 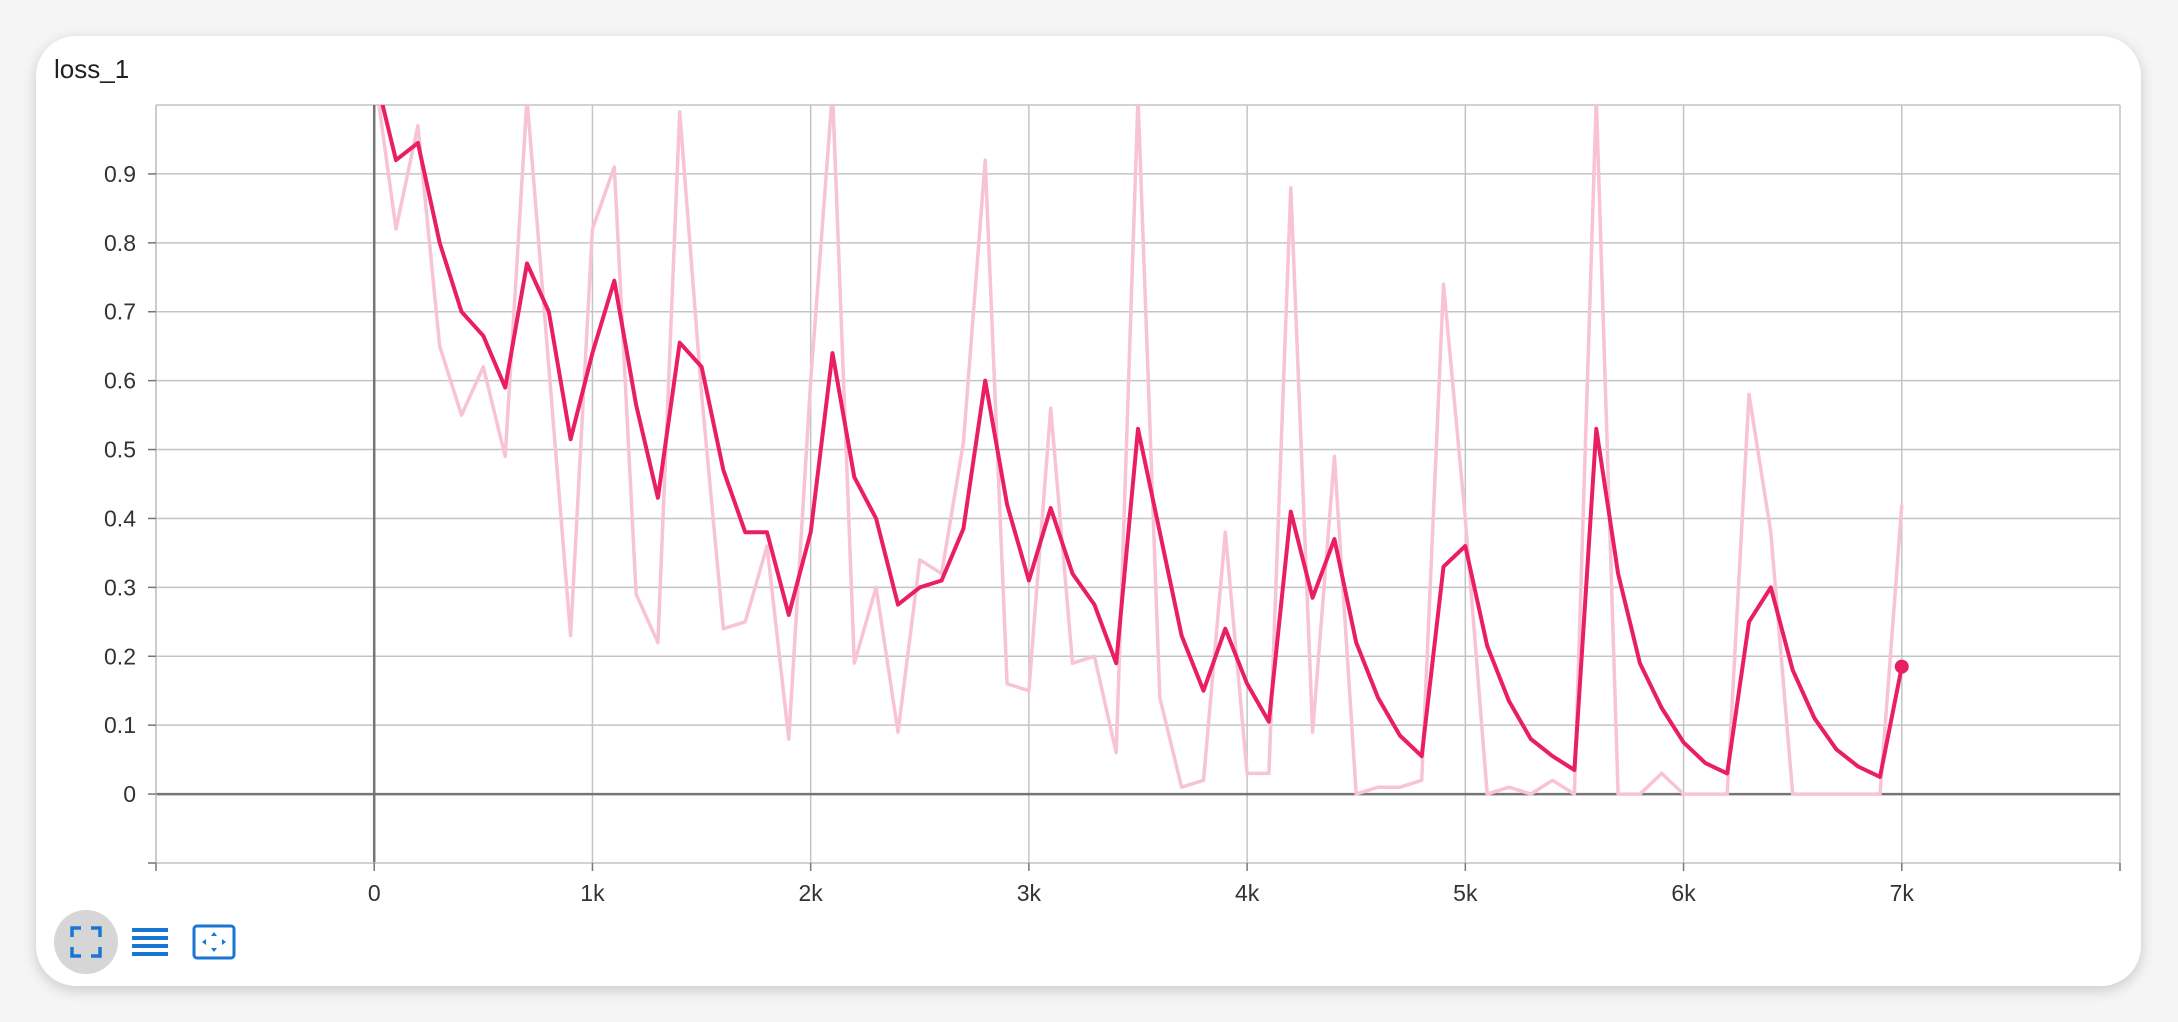 What do you see at coordinates (1465, 893) in the screenshot?
I see `x-tick-label: 5k` at bounding box center [1465, 893].